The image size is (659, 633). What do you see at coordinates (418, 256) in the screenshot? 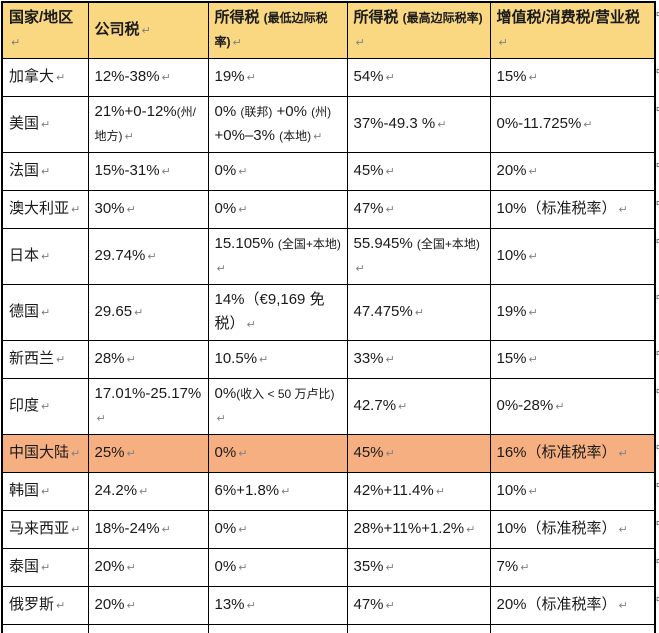
I see `income-tax-max-cell: 55.945% (全国+本地) ↵` at bounding box center [418, 256].